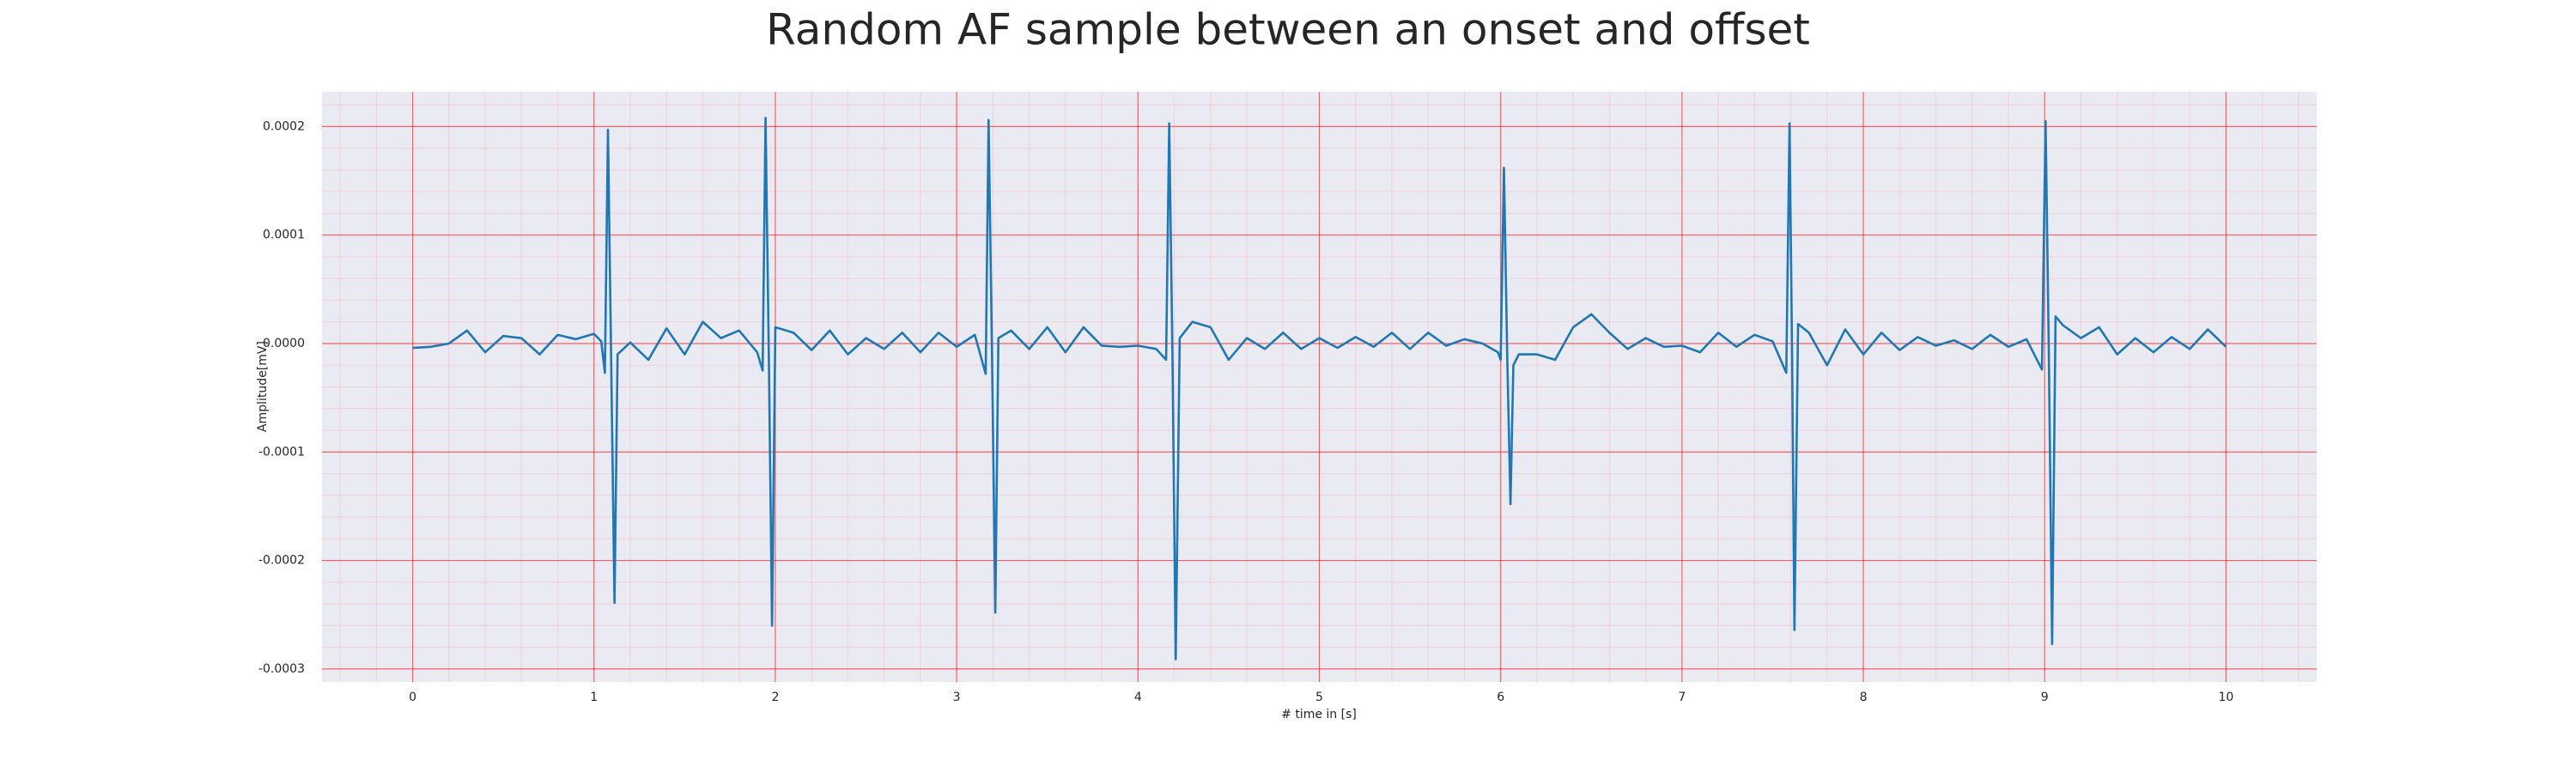 The width and height of the screenshot is (2576, 773). Describe the element at coordinates (1138, 697) in the screenshot. I see `x-tick-label: 4` at that location.